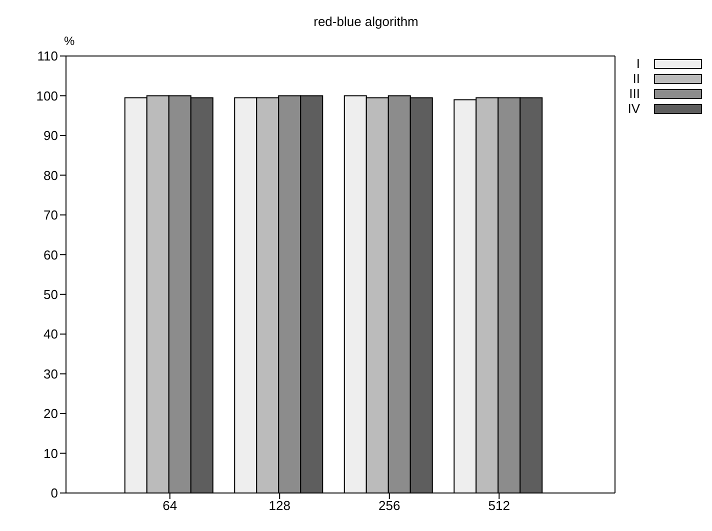  Describe the element at coordinates (51, 294) in the screenshot. I see `y-tick-label: 50` at that location.